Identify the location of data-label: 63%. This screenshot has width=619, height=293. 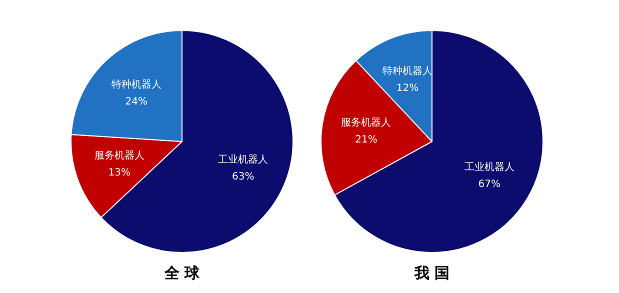
(243, 177).